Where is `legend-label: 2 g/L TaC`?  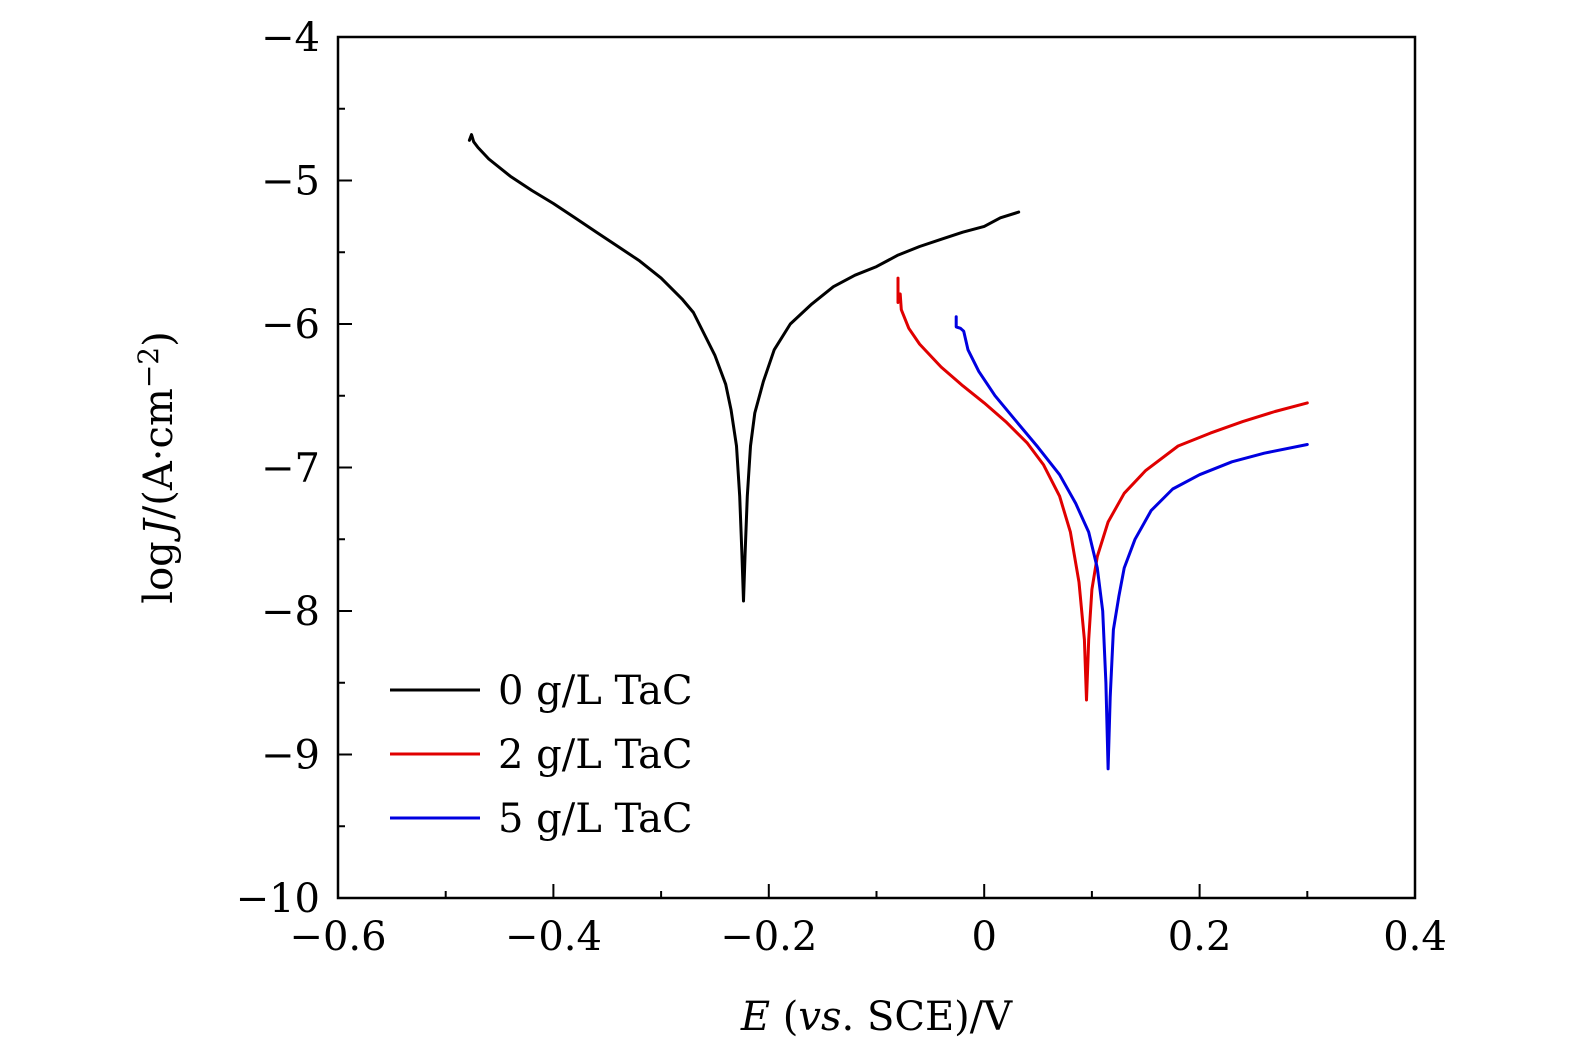
legend-label: 2 g/L TaC is located at coordinates (595, 755).